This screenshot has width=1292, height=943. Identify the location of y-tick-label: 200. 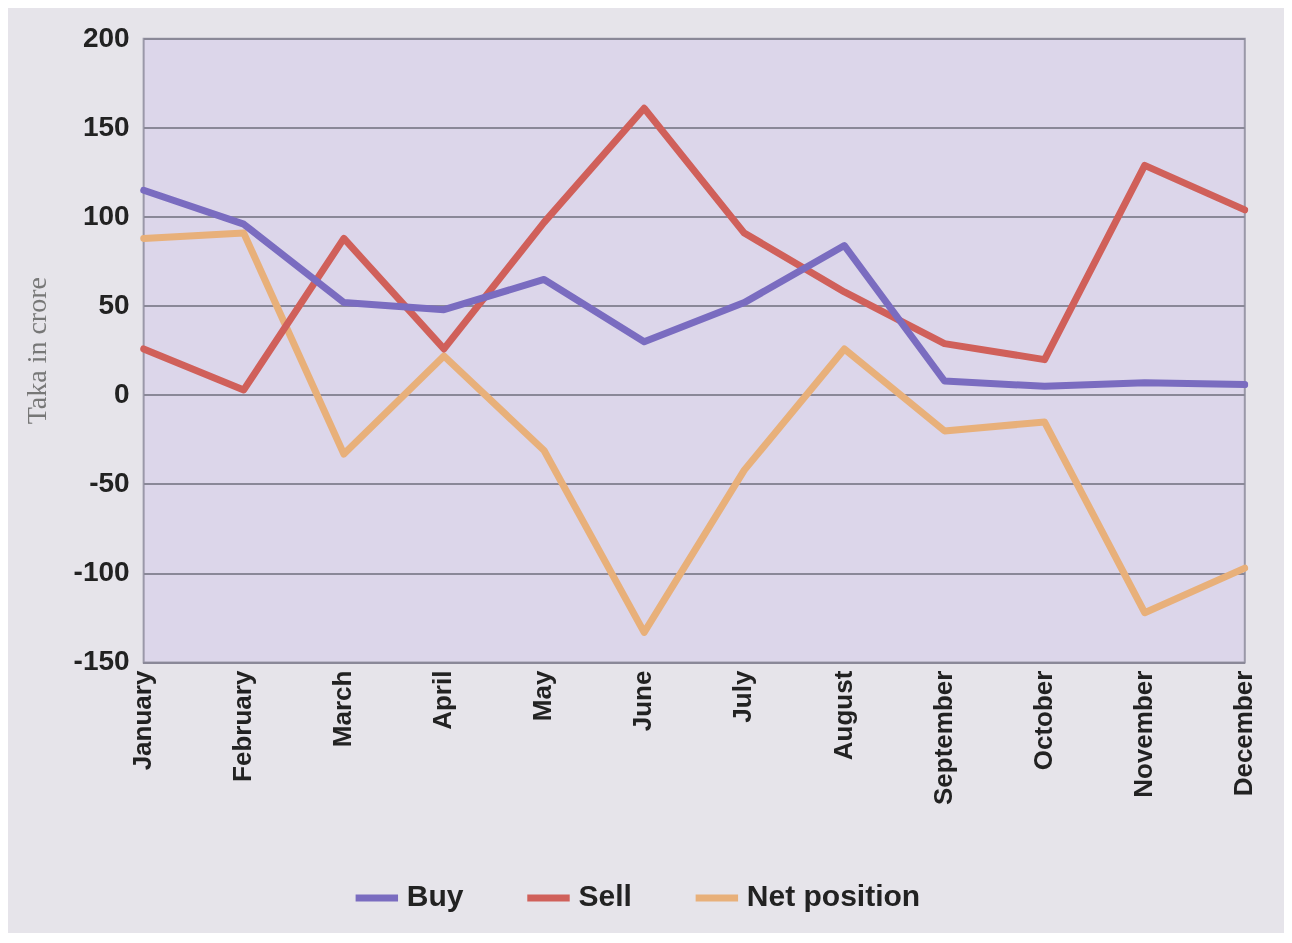
(106, 37).